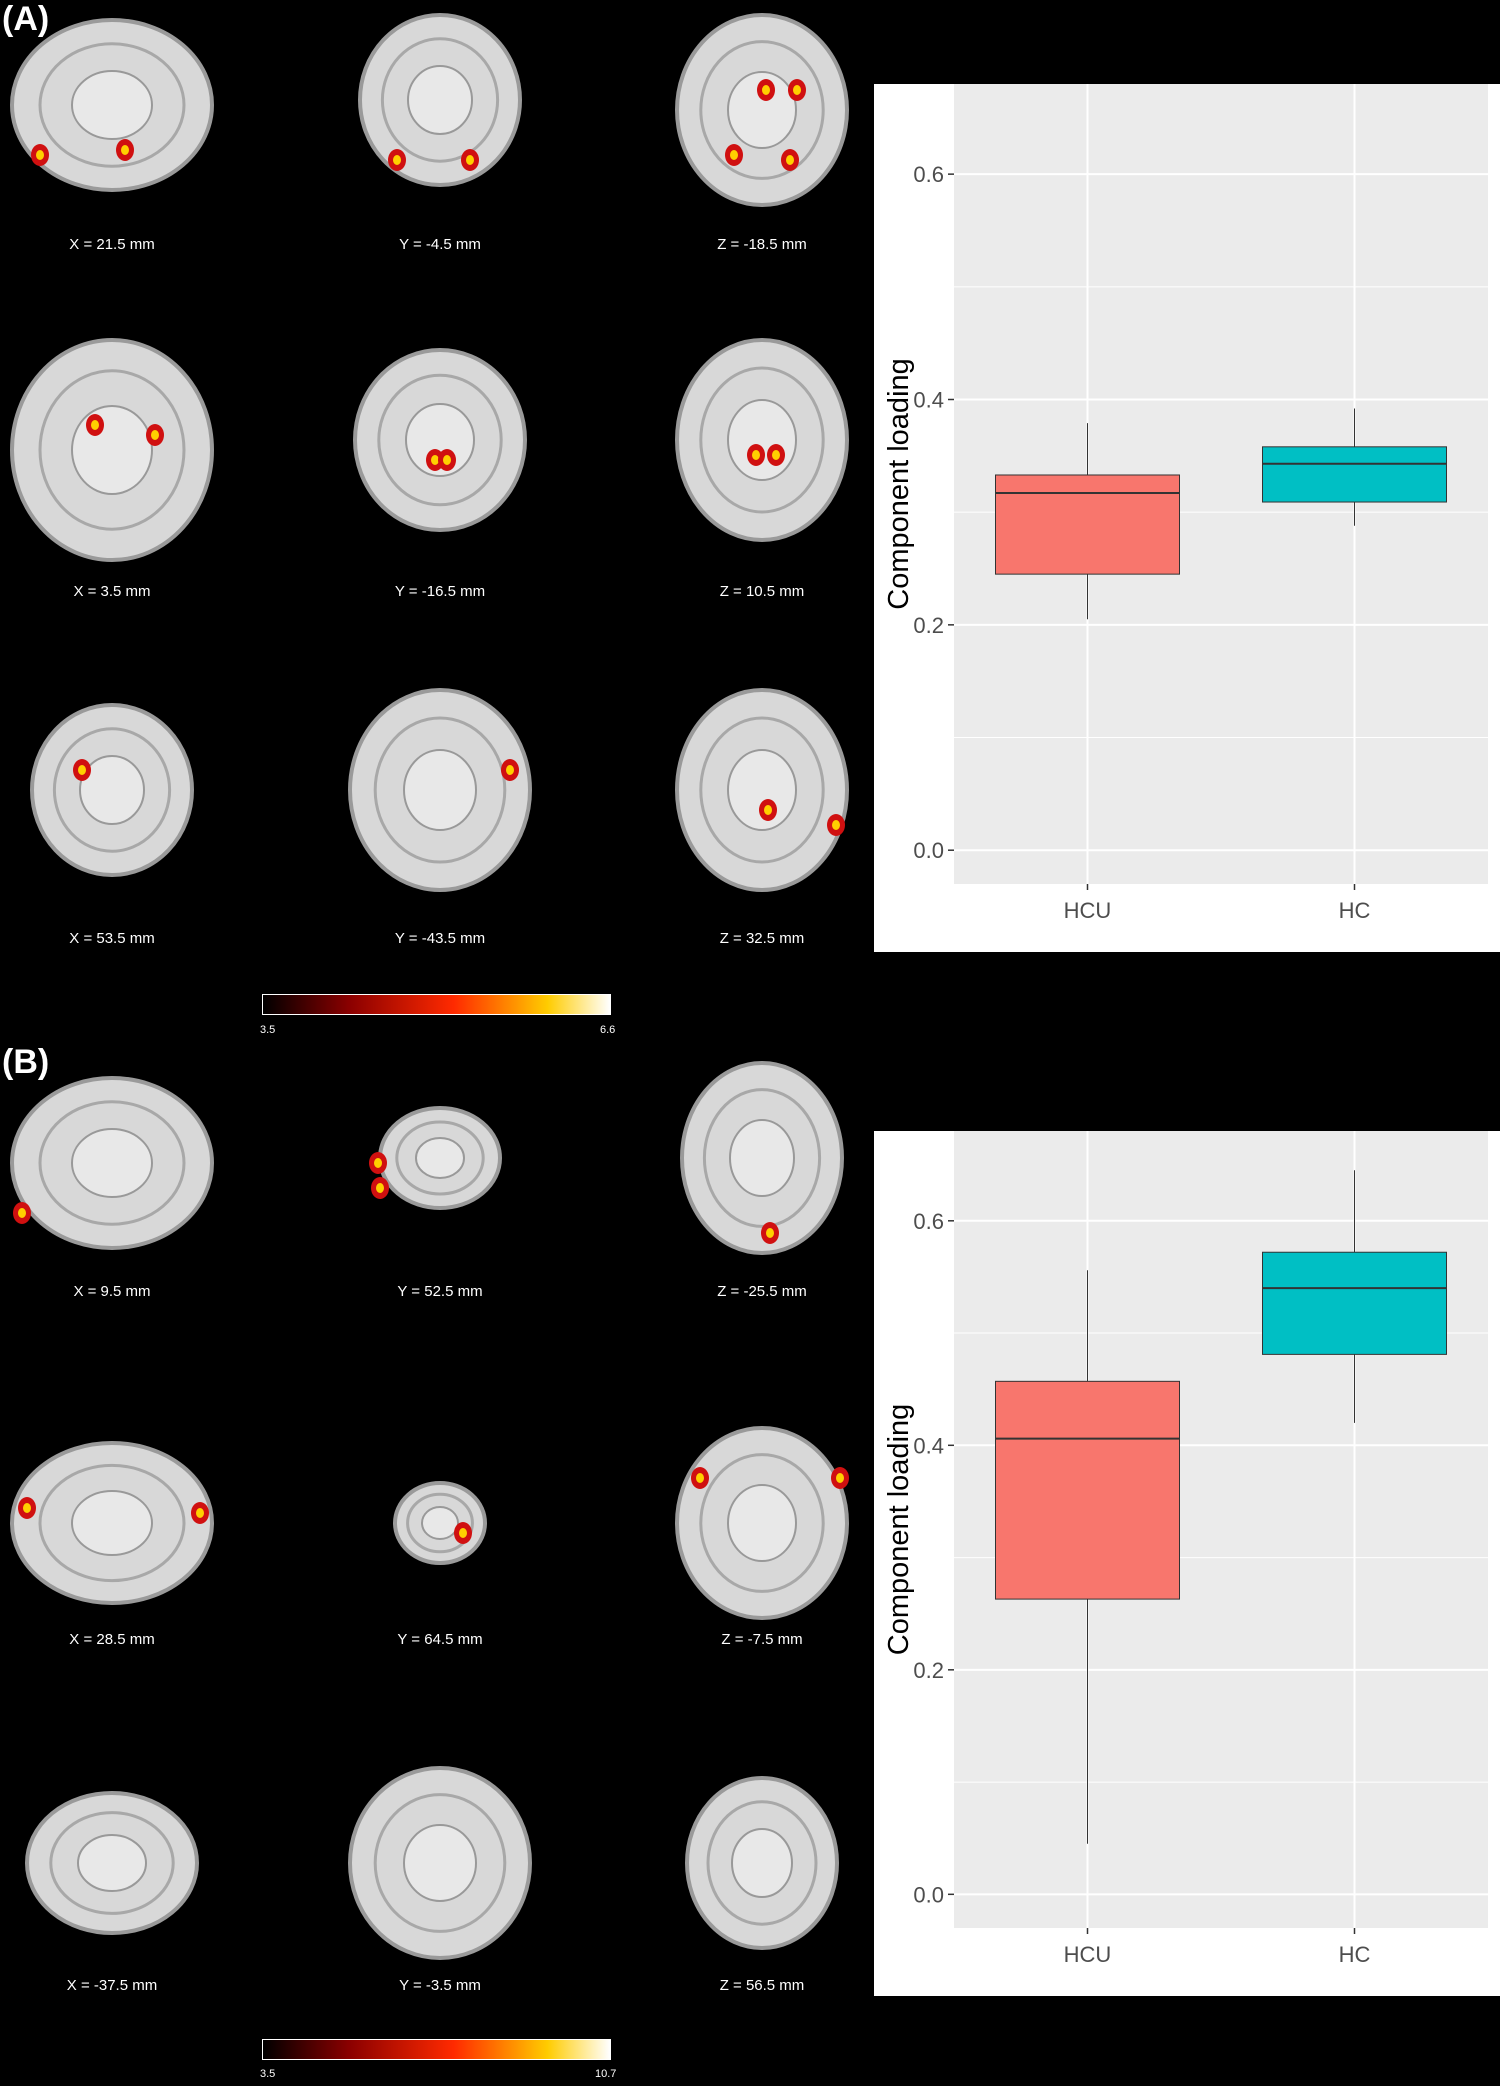 The width and height of the screenshot is (1500, 2086). What do you see at coordinates (112, 1985) in the screenshot?
I see `slice-coordinate-label: X = -37.5 mm` at bounding box center [112, 1985].